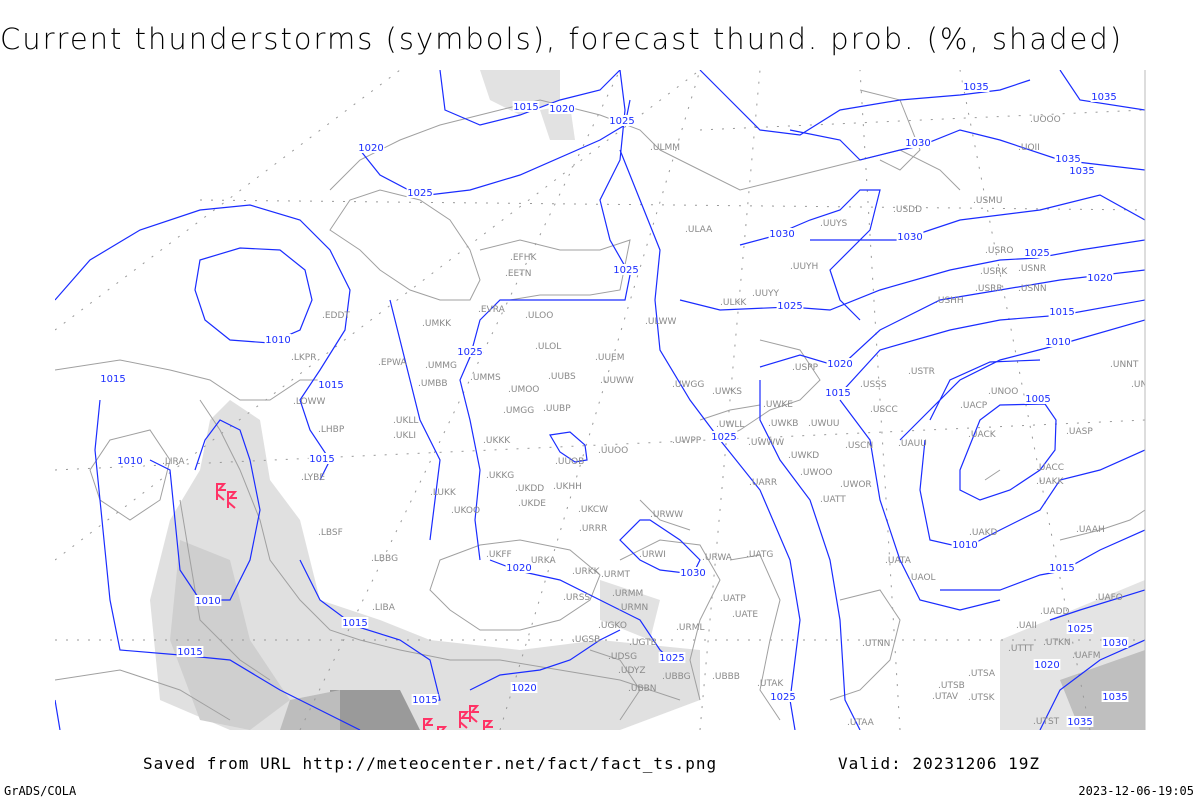 This screenshot has width=1200, height=800. Describe the element at coordinates (727, 392) in the screenshot. I see `station-label: .UWKS` at that location.